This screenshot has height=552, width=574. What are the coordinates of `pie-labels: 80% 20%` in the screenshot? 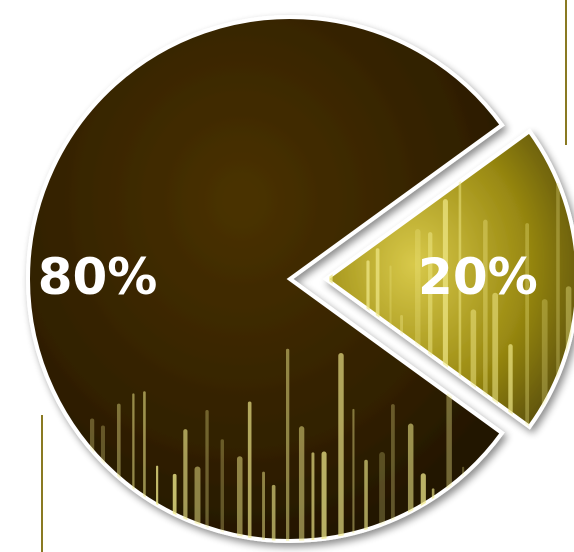 It's located at (288, 277).